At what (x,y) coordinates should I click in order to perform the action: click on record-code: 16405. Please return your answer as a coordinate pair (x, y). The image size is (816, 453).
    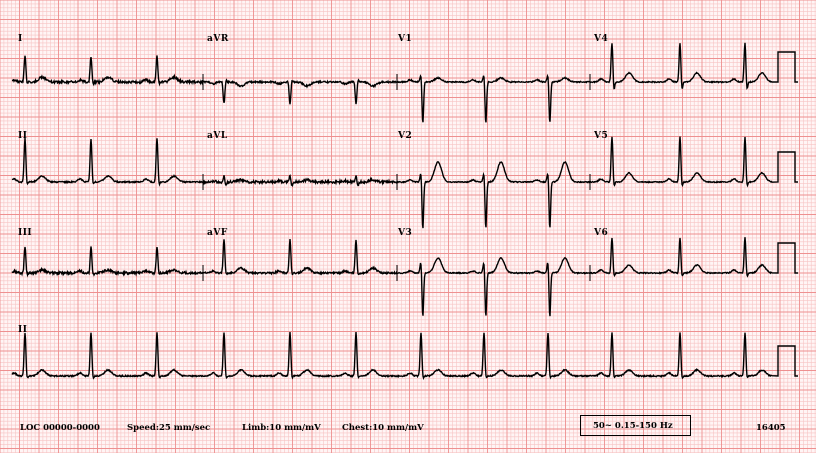
    Looking at the image, I should click on (771, 428).